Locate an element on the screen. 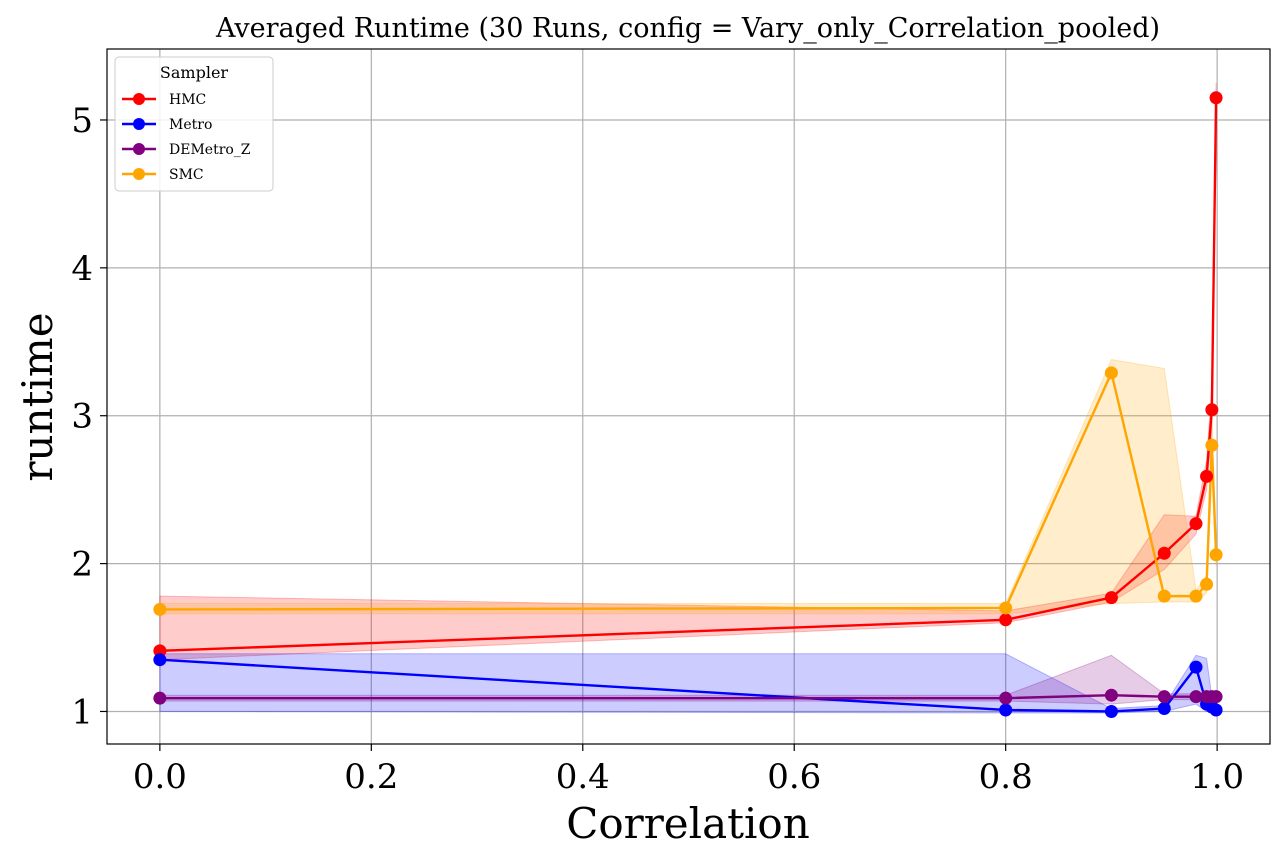 This screenshot has width=1284, height=862. x-tick-label: 0.0 is located at coordinates (160, 777).